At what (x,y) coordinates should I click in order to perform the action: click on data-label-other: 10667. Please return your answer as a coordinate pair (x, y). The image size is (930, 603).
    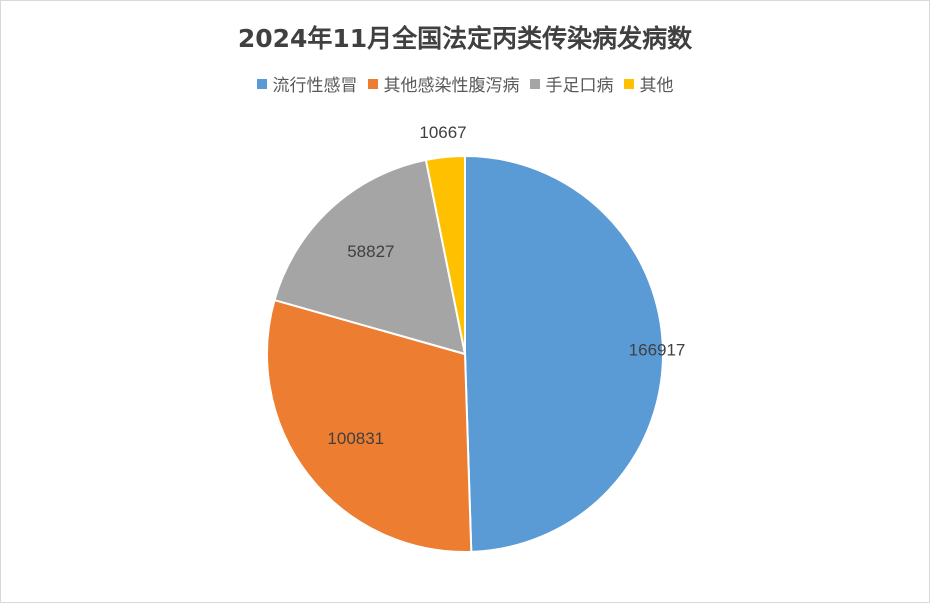
    Looking at the image, I should click on (442, 132).